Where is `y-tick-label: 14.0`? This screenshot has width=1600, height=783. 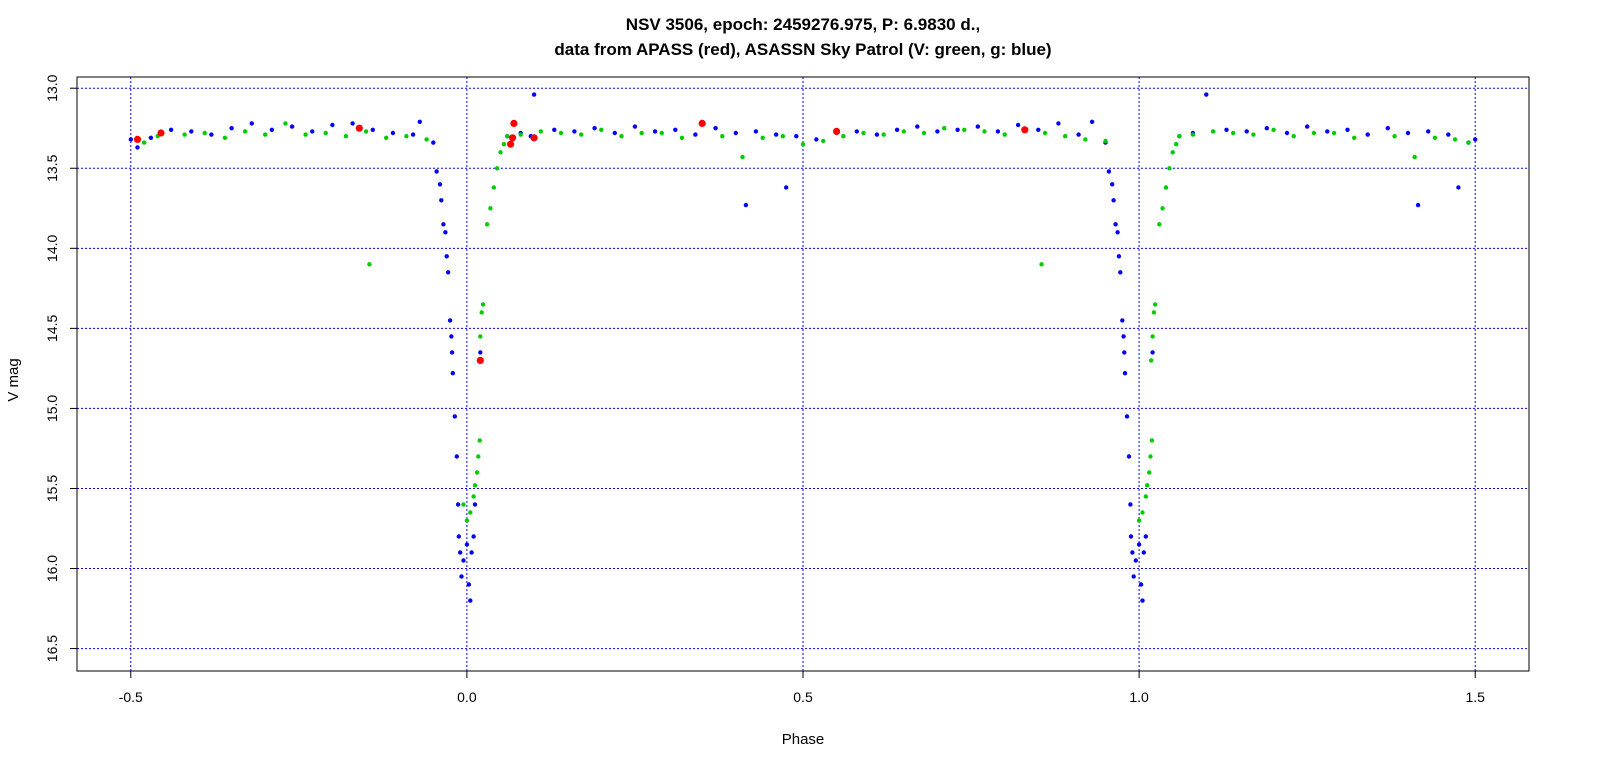
y-tick-label: 14.0 is located at coordinates (52, 247).